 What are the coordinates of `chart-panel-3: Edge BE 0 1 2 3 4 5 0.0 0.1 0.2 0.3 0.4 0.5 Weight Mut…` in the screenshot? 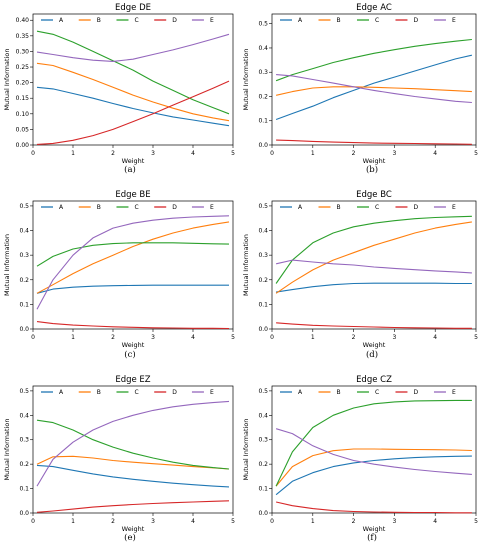 It's located at (119, 275).